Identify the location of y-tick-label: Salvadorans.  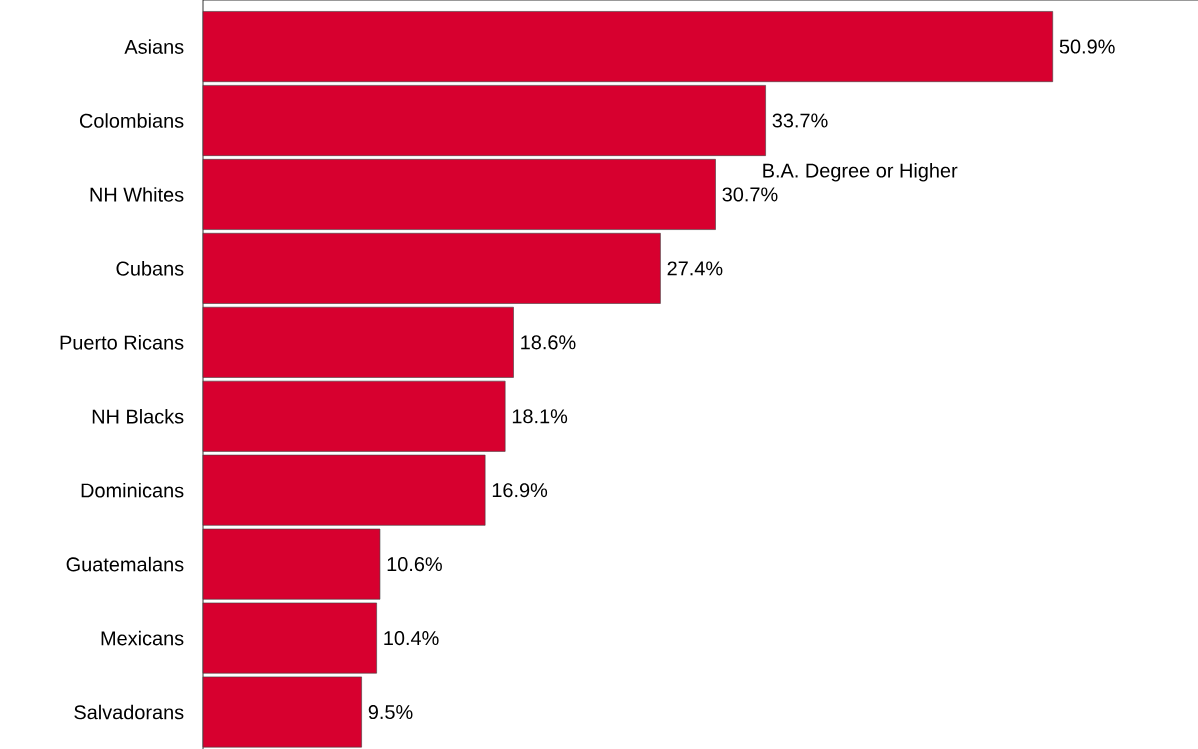
(129, 712).